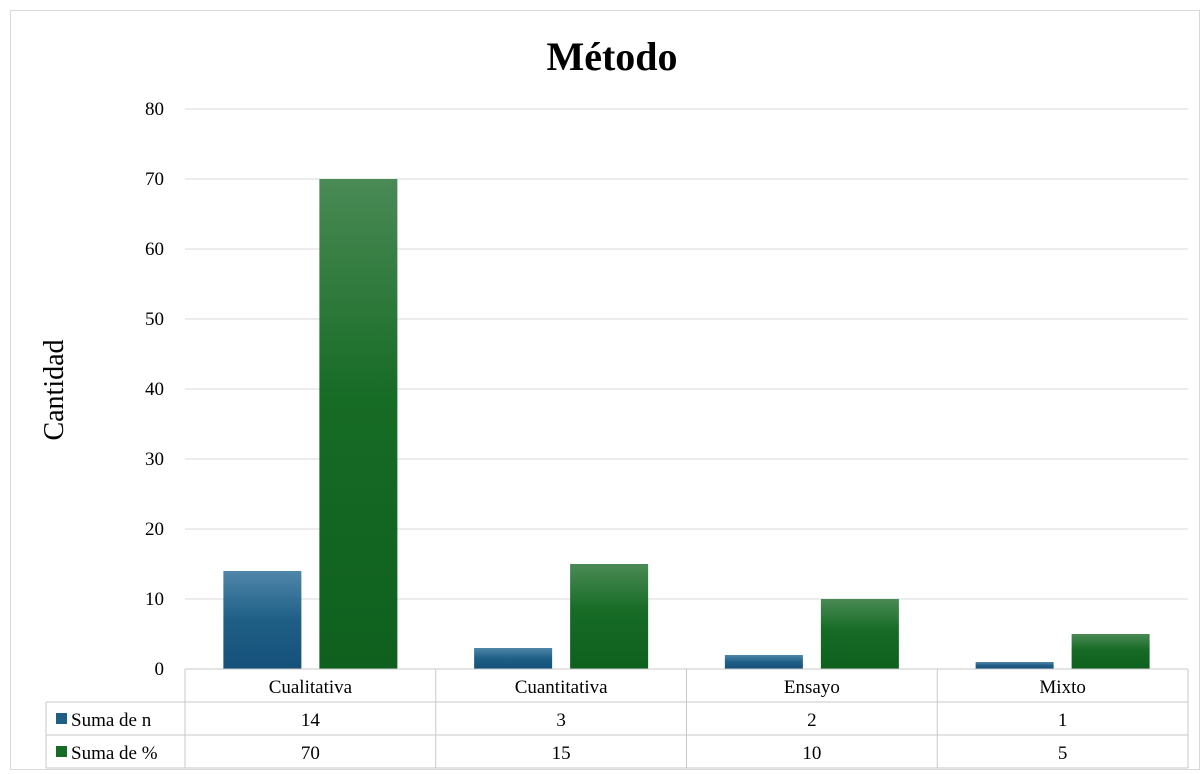  Describe the element at coordinates (1014, 665) in the screenshot. I see `bar-n-mixto` at that location.